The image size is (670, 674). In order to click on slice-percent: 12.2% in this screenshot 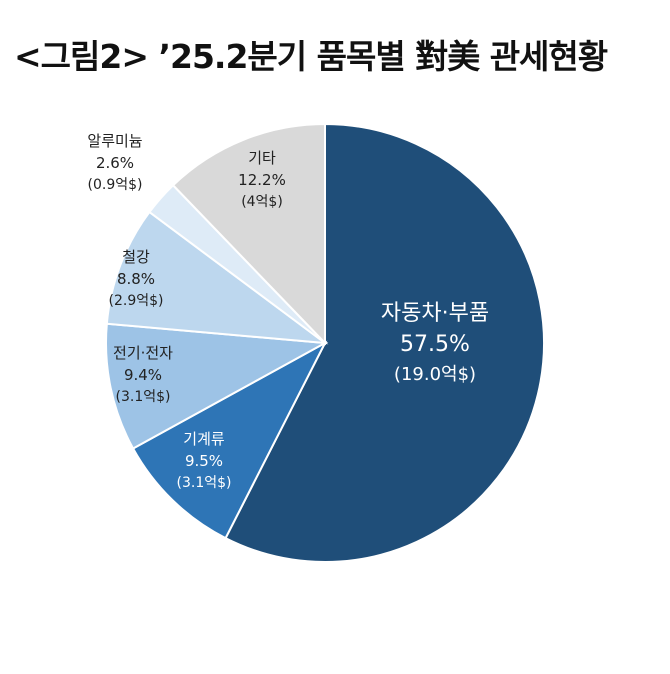, I will do `click(262, 180)`.